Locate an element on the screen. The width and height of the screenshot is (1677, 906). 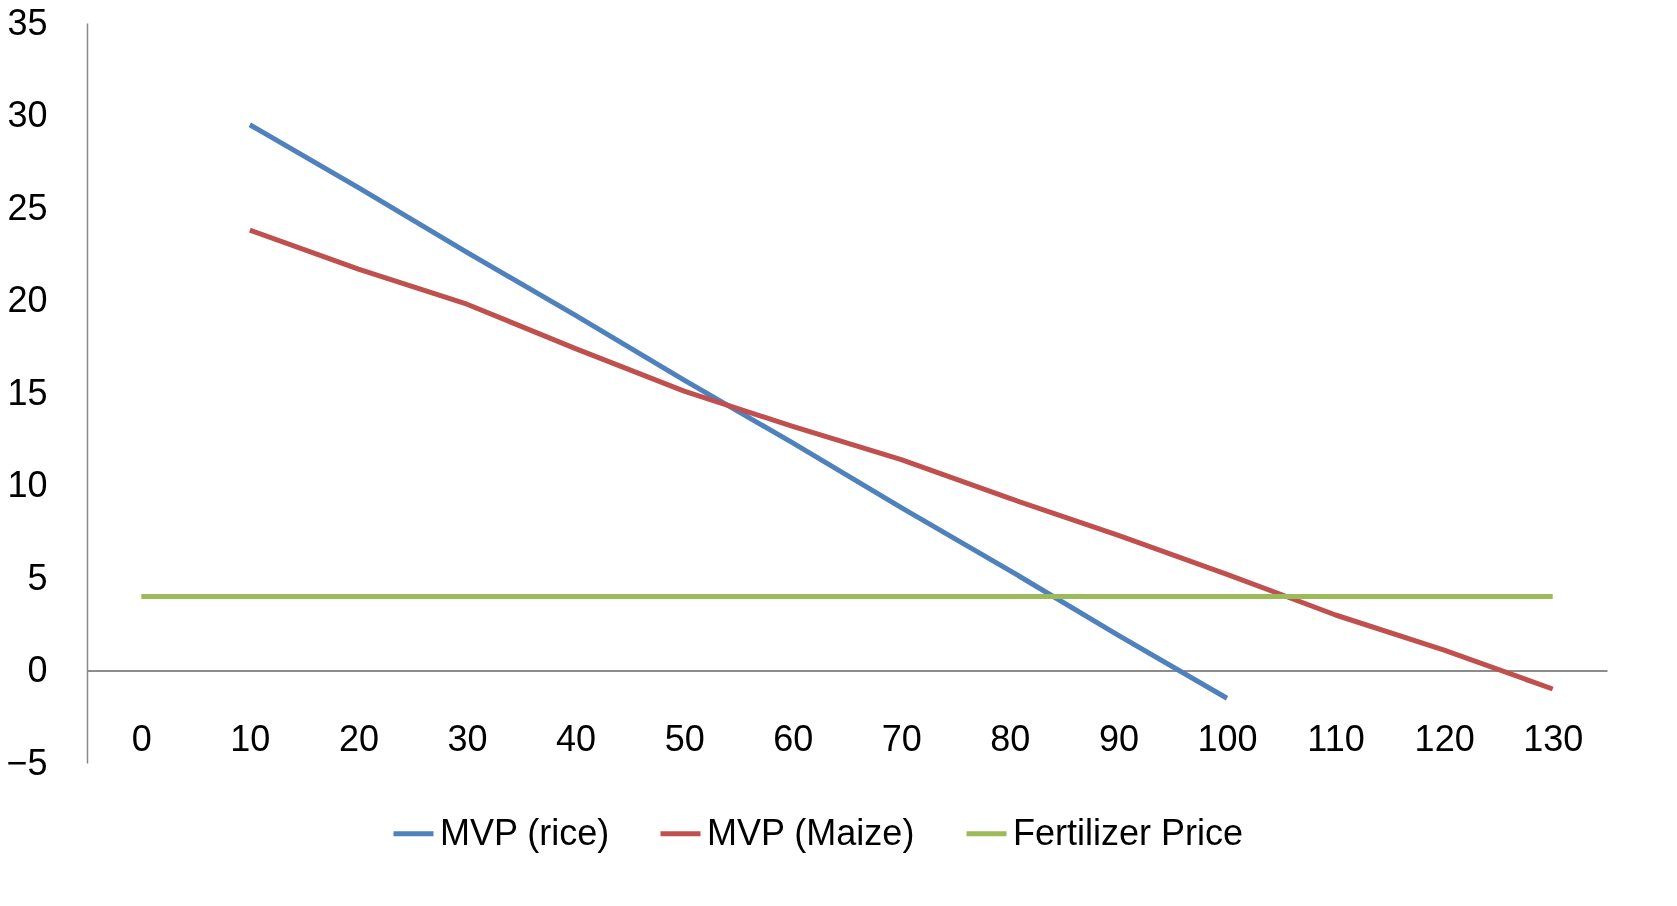
x-tick-label: 0 is located at coordinates (141, 738).